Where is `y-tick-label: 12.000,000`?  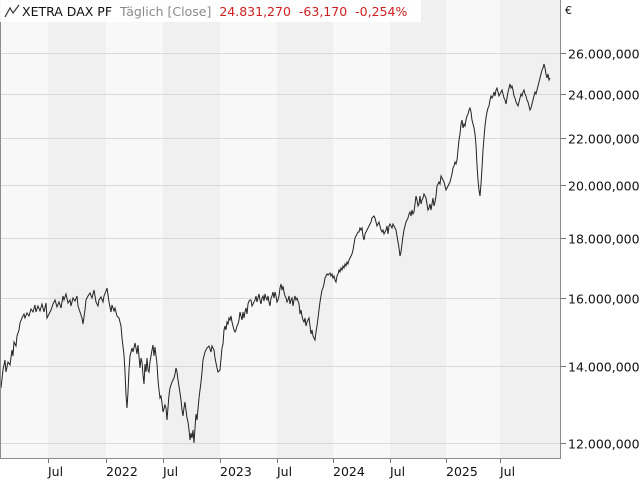 y-tick-label: 12.000,000 is located at coordinates (604, 444).